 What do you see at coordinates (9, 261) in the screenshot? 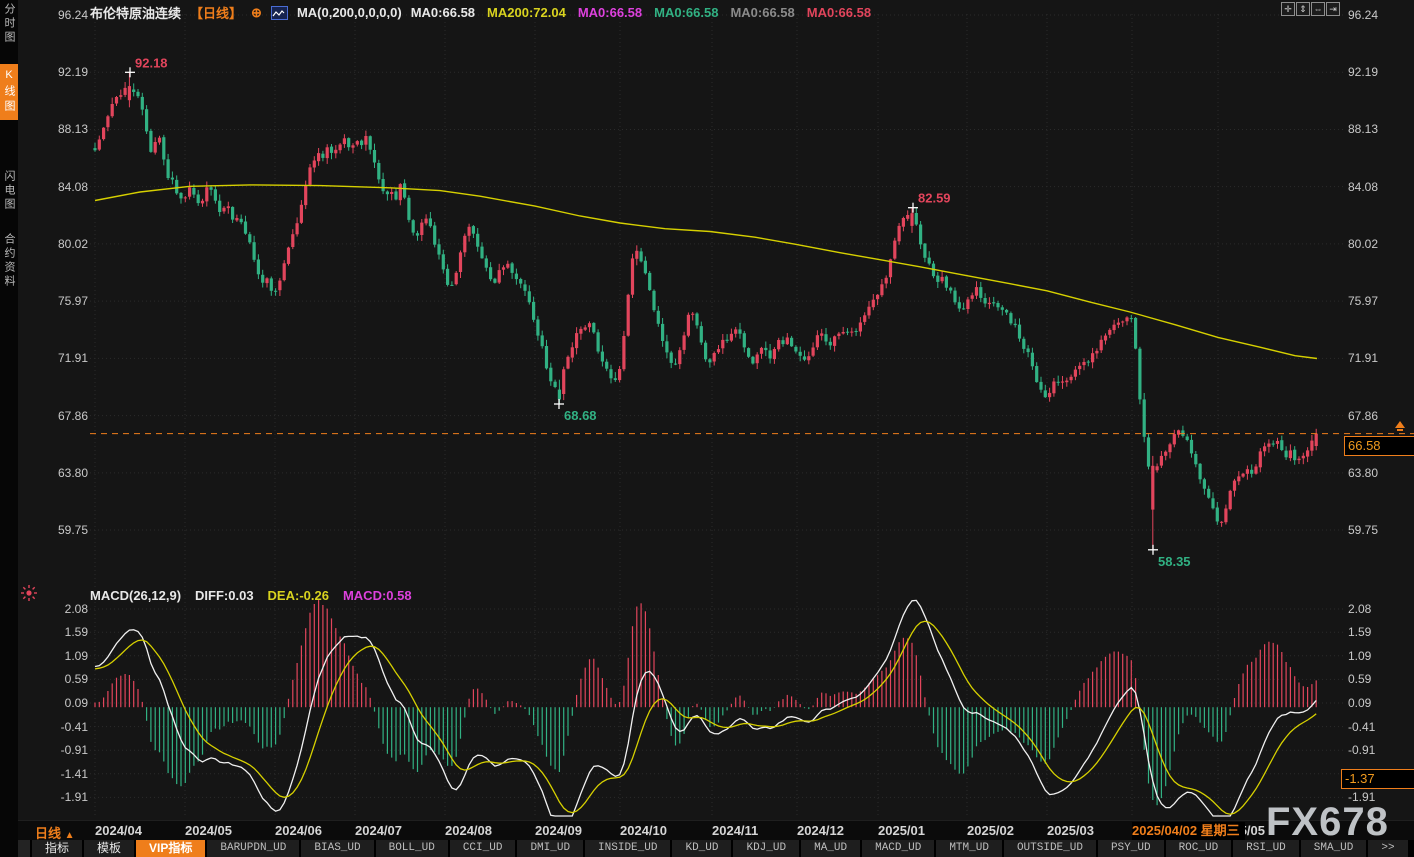
I see `sidebar-item-4: 合约资料` at bounding box center [9, 261].